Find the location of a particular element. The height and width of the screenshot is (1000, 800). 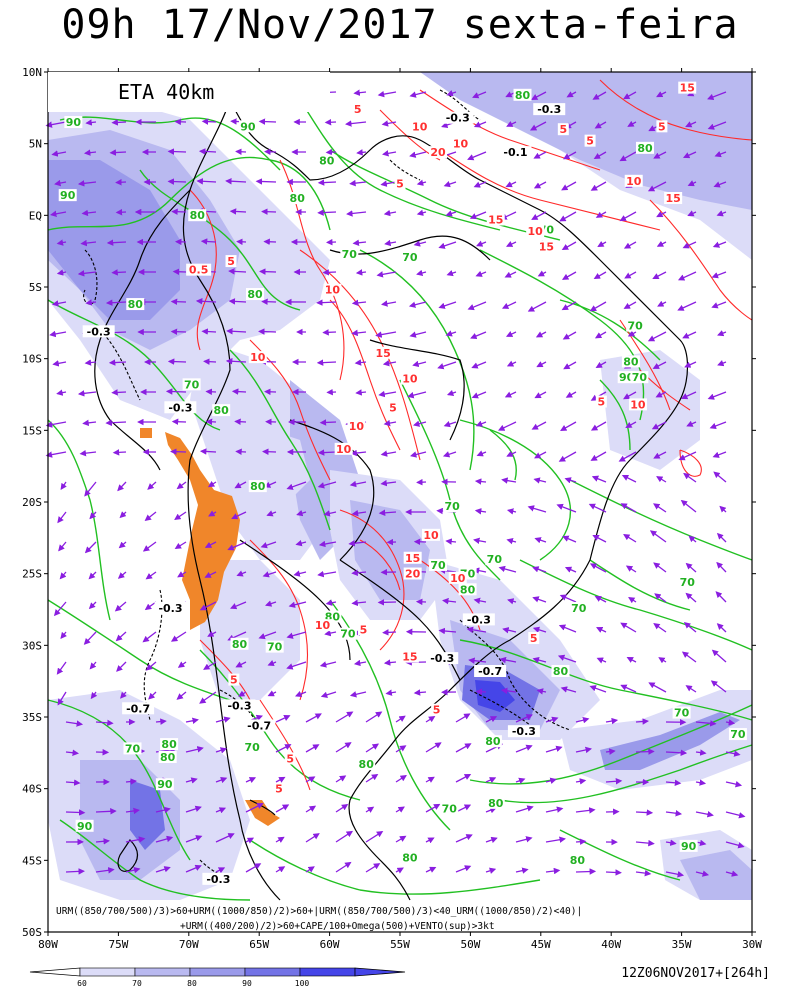

cape-contour-label: 20 is located at coordinates (413, 574).